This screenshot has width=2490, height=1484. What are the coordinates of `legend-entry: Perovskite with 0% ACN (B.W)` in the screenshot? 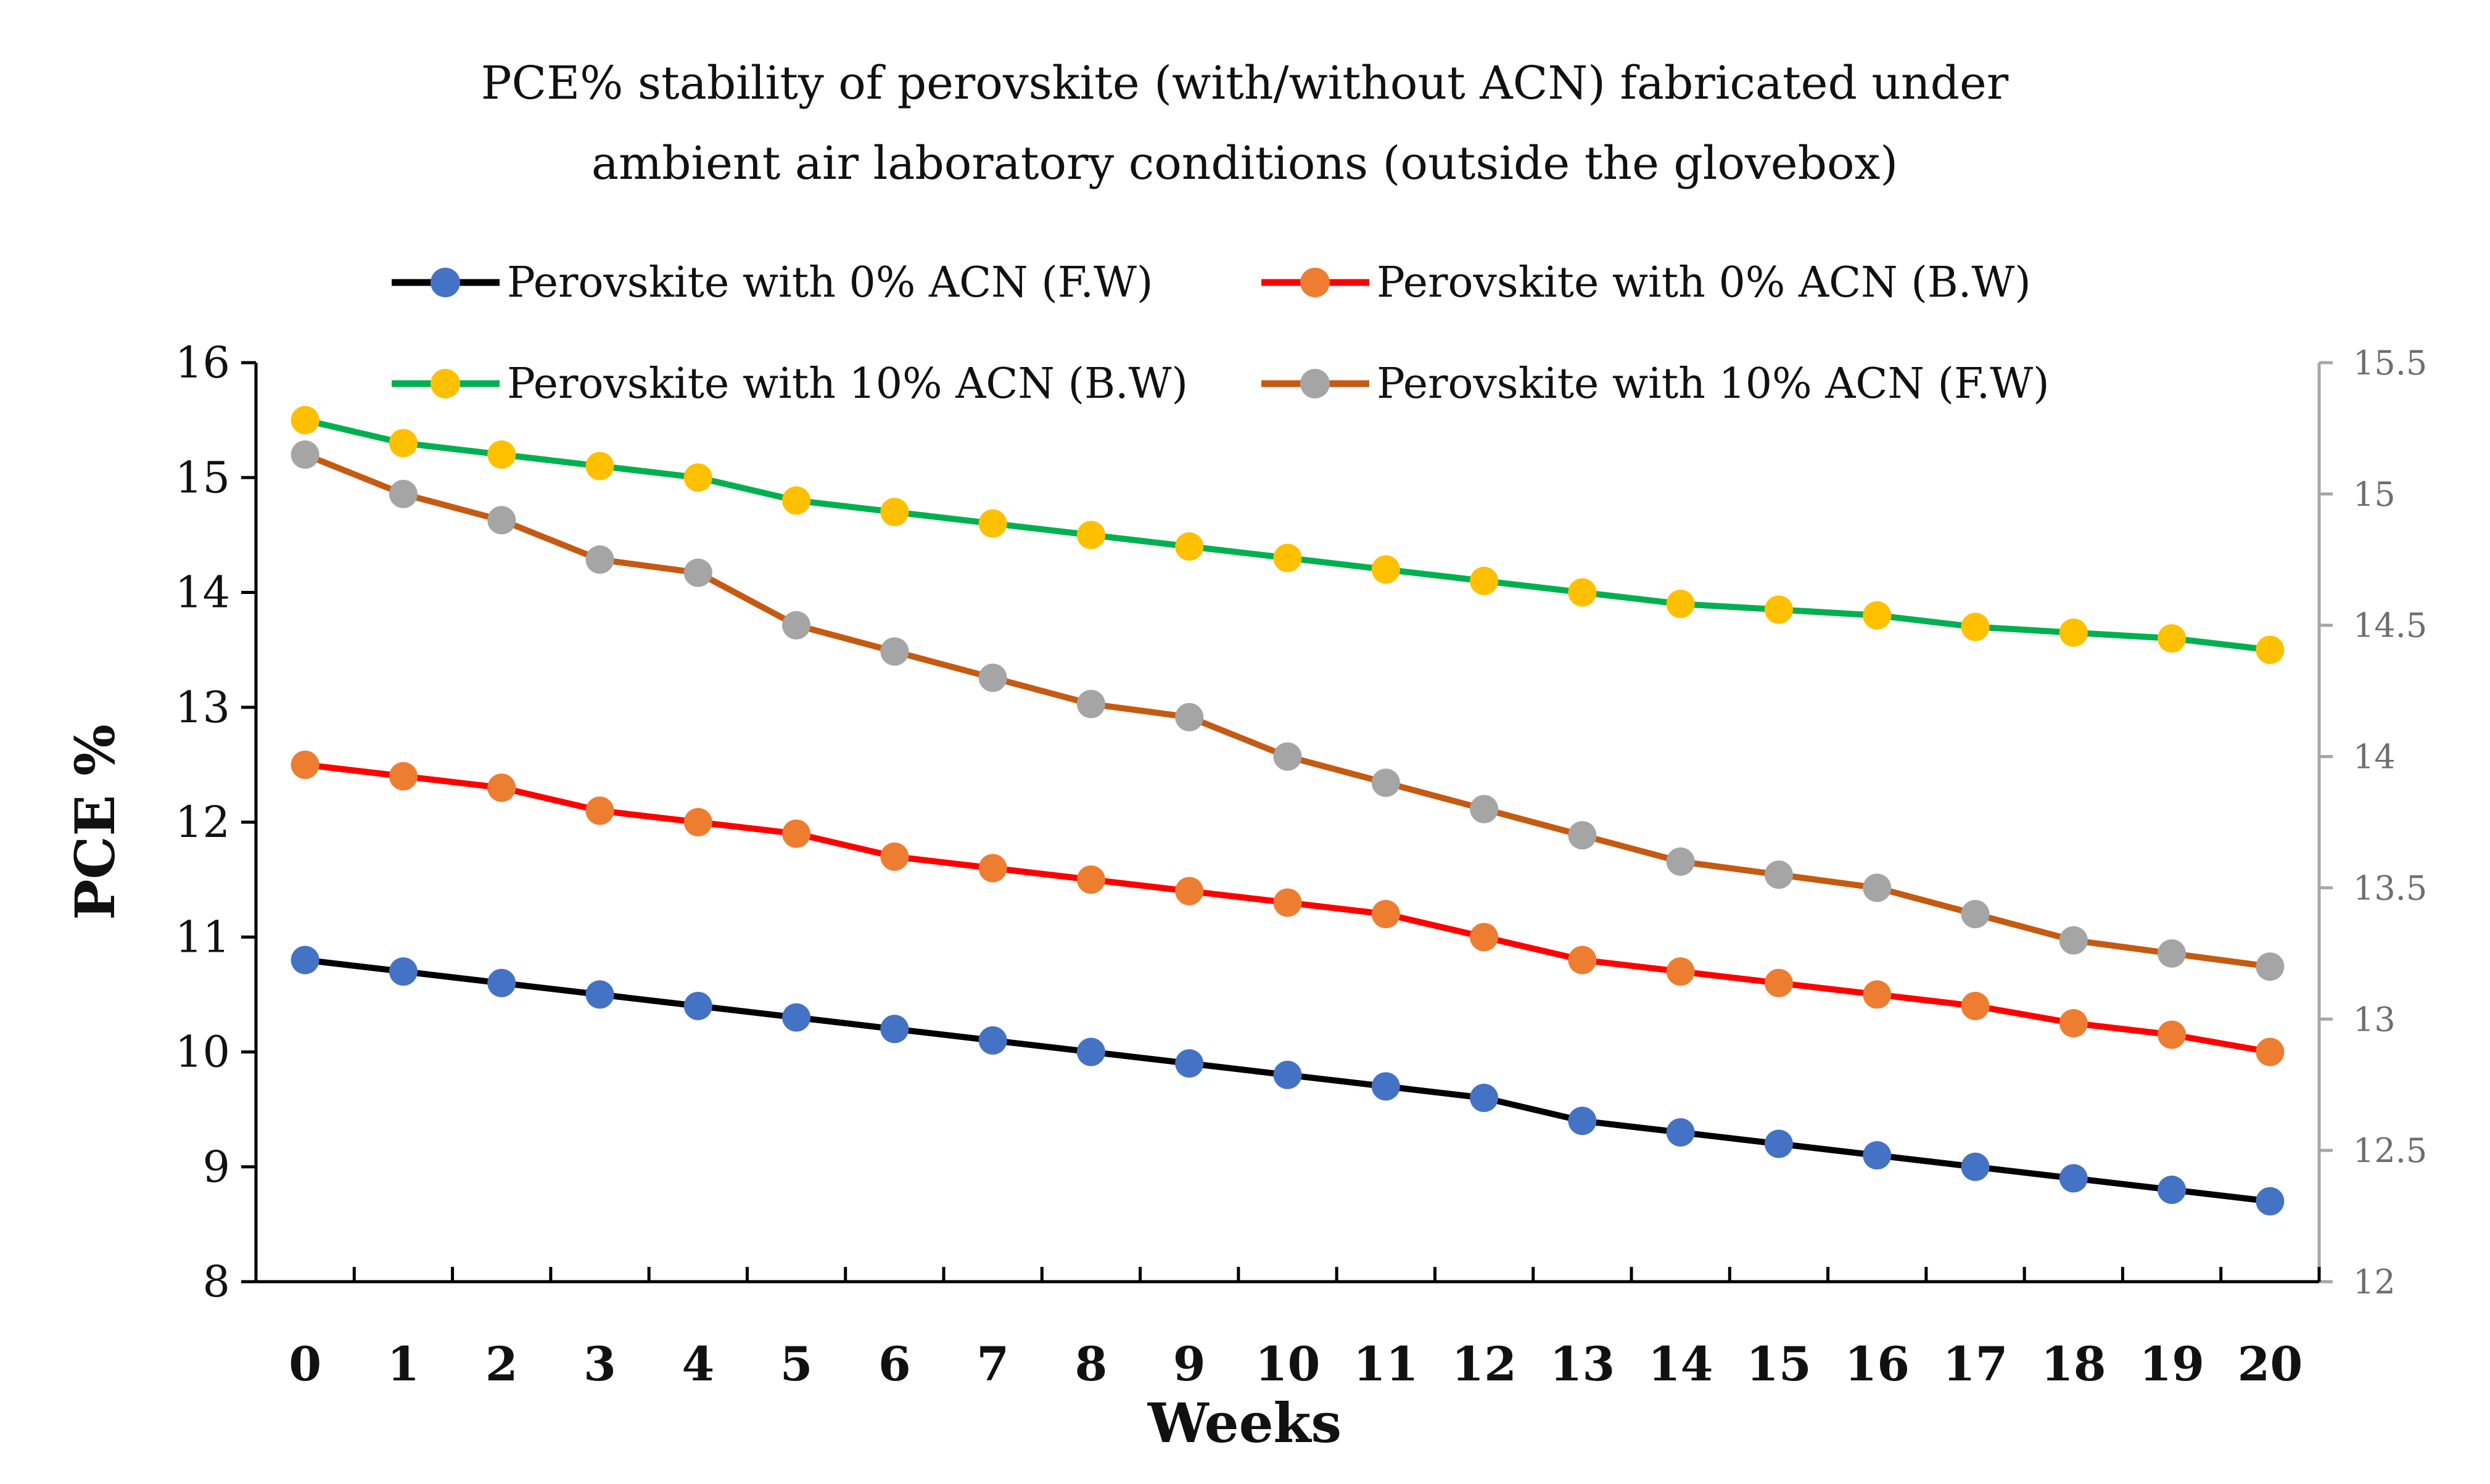 It's located at (1646, 282).